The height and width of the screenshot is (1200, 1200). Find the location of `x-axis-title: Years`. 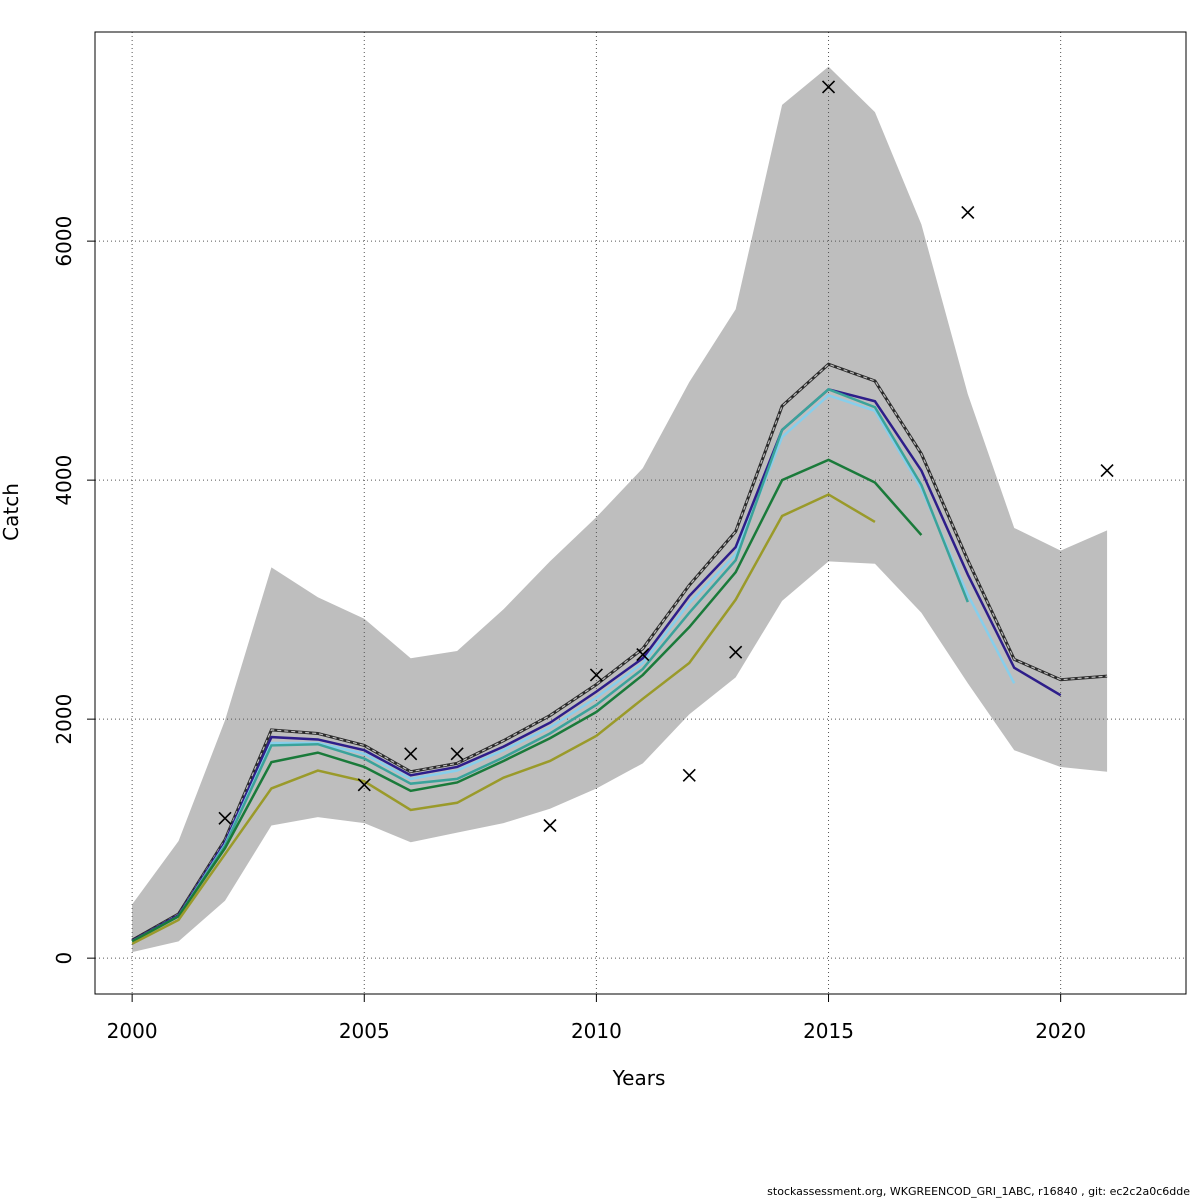

x-axis-title: Years is located at coordinates (639, 1078).